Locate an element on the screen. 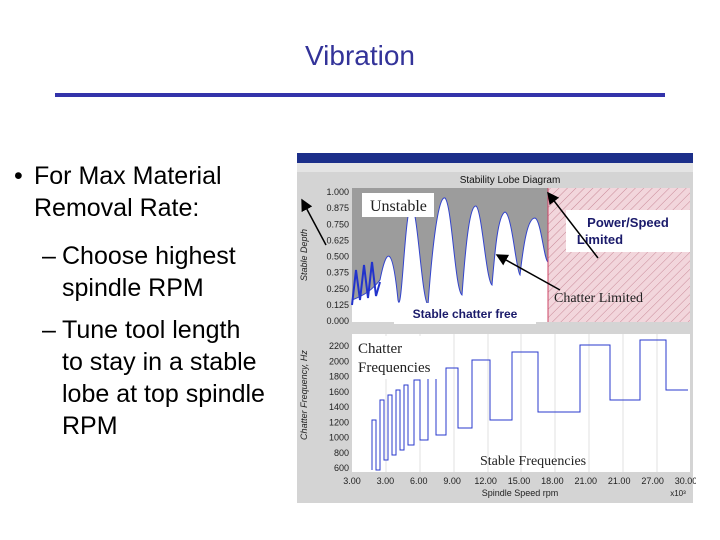 This screenshot has width=720, height=540. x-tick-label: 27.00 is located at coordinates (652, 481).